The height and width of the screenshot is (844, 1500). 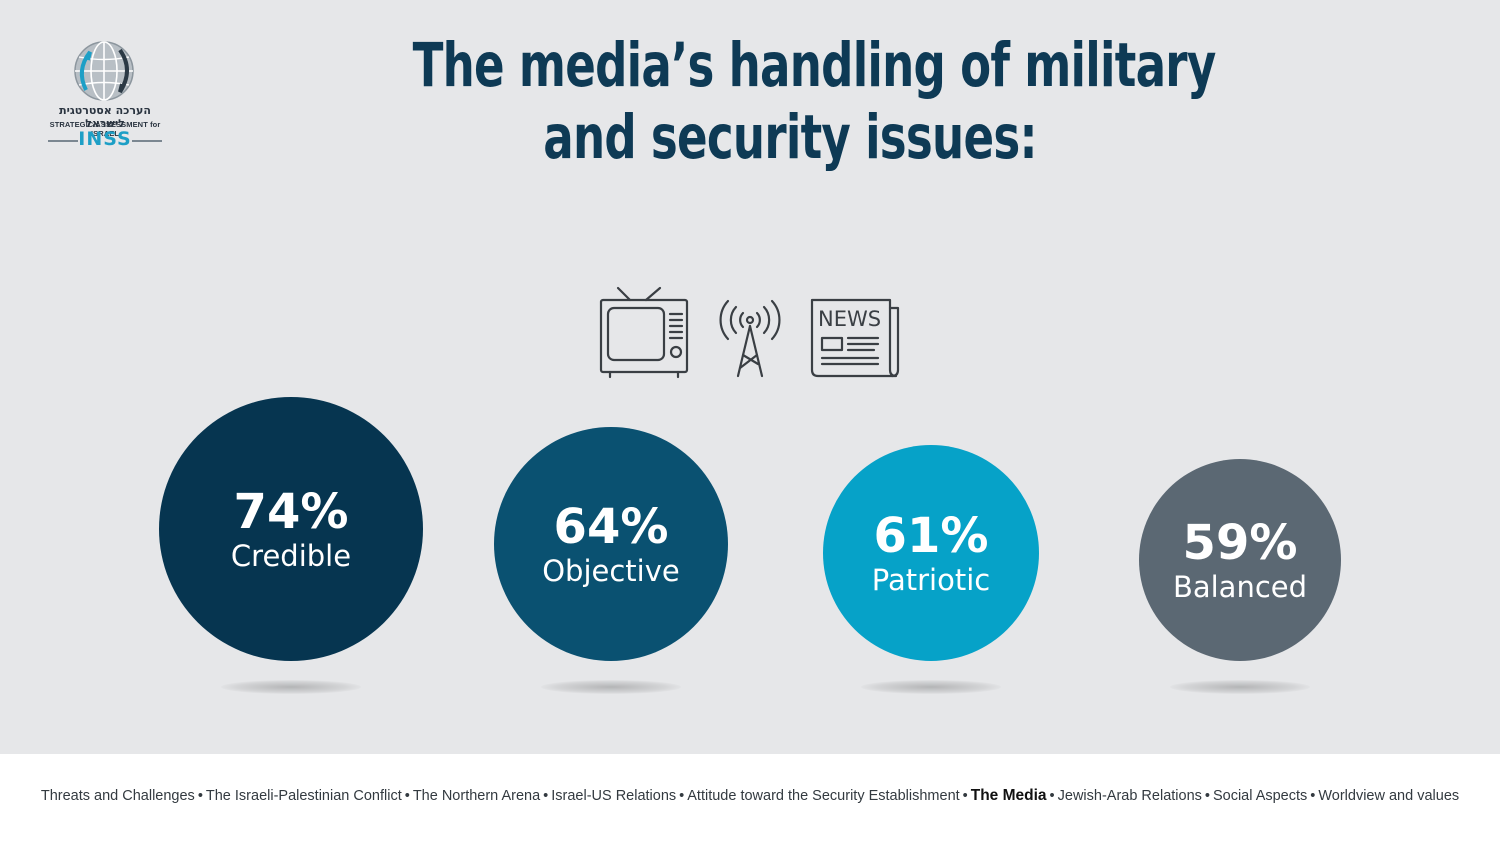 I want to click on logo-rule-right, so click(x=147, y=141).